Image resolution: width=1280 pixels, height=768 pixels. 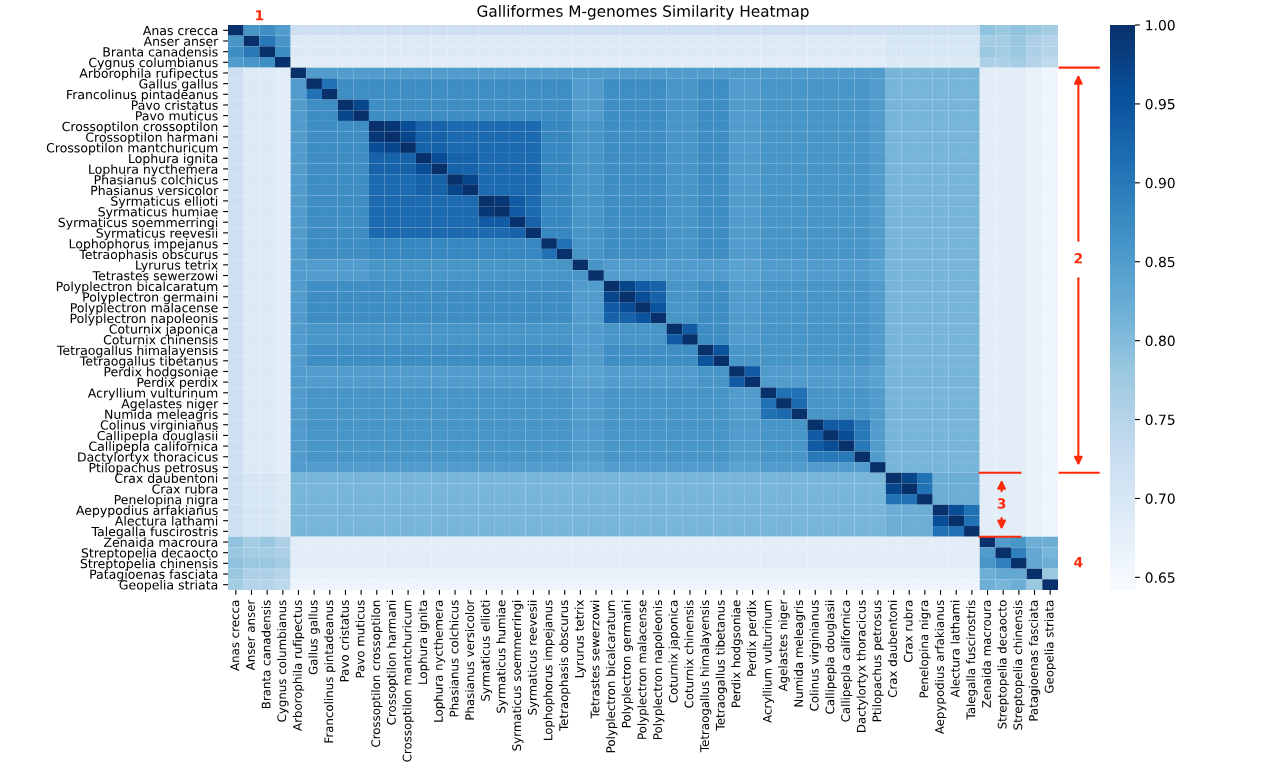 What do you see at coordinates (344, 641) in the screenshot?
I see `x-tick-label: Pavo cristatus` at bounding box center [344, 641].